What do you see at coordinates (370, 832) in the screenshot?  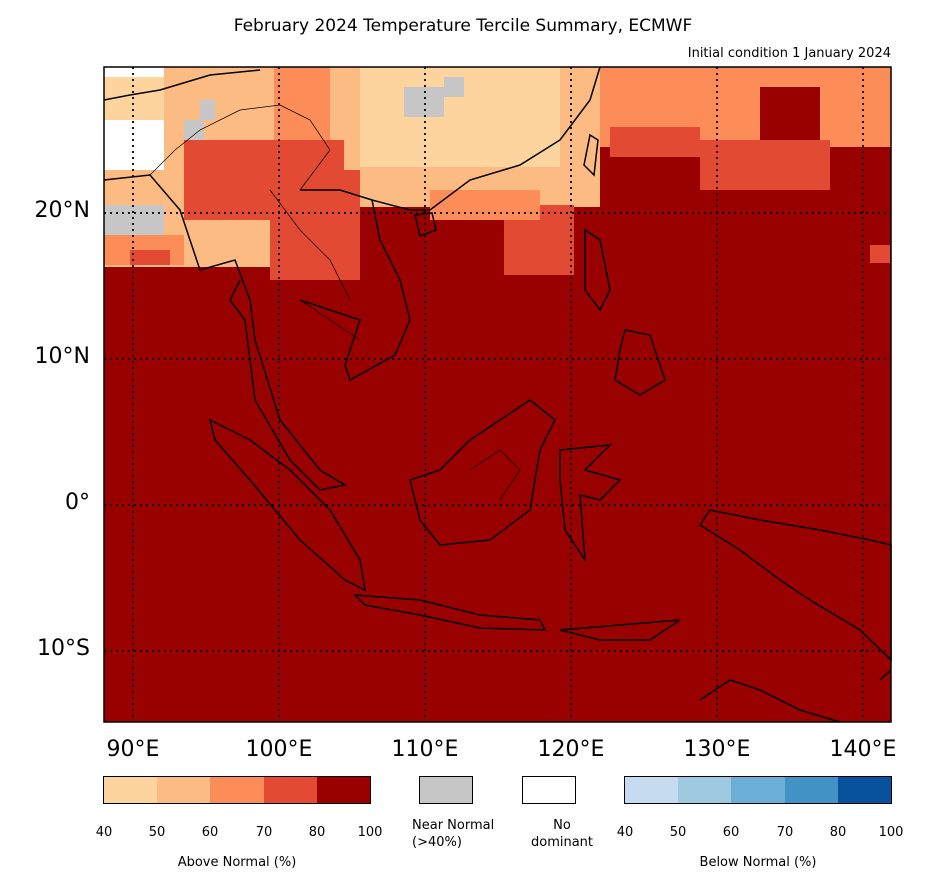 I see `above-tick: 100` at bounding box center [370, 832].